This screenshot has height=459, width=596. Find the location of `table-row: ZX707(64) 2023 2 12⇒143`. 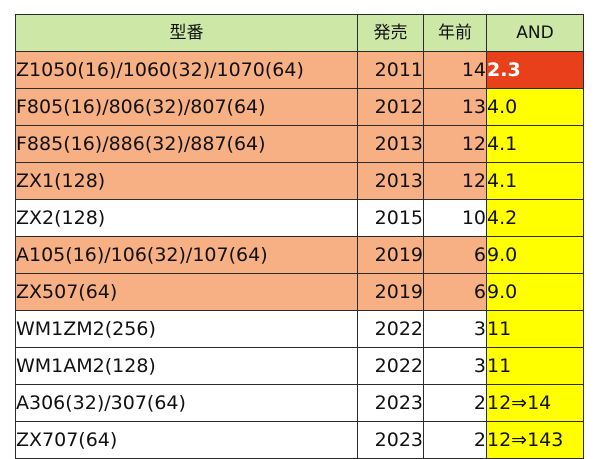

table-row: ZX707(64) 2023 2 12⇒143 is located at coordinates (299, 440).